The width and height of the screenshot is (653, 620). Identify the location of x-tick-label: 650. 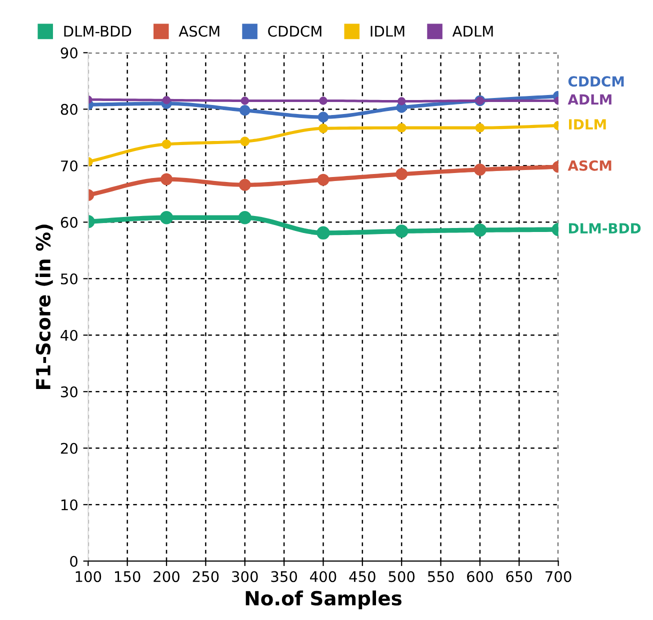
(519, 576).